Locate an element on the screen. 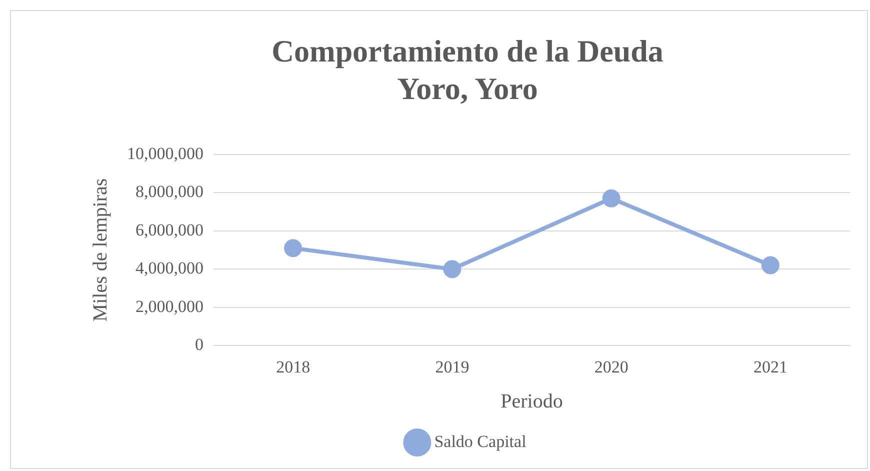 This screenshot has height=471, width=870. y-tick-label: 6,000,000 is located at coordinates (170, 230).